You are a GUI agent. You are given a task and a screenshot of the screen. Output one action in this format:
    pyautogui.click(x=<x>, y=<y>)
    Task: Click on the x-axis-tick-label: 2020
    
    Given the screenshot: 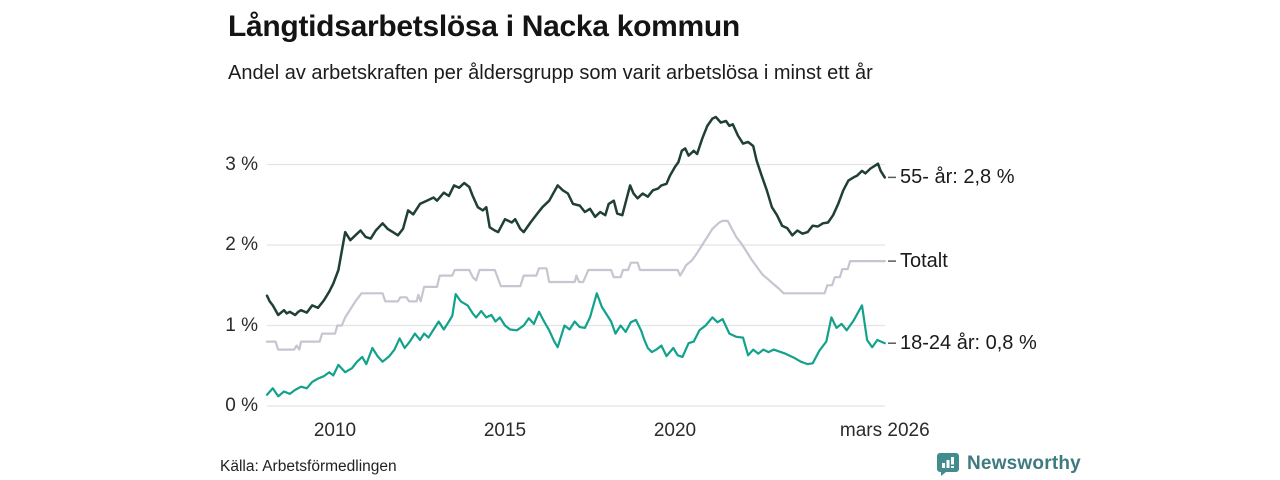 What is the action you would take?
    pyautogui.click(x=675, y=430)
    